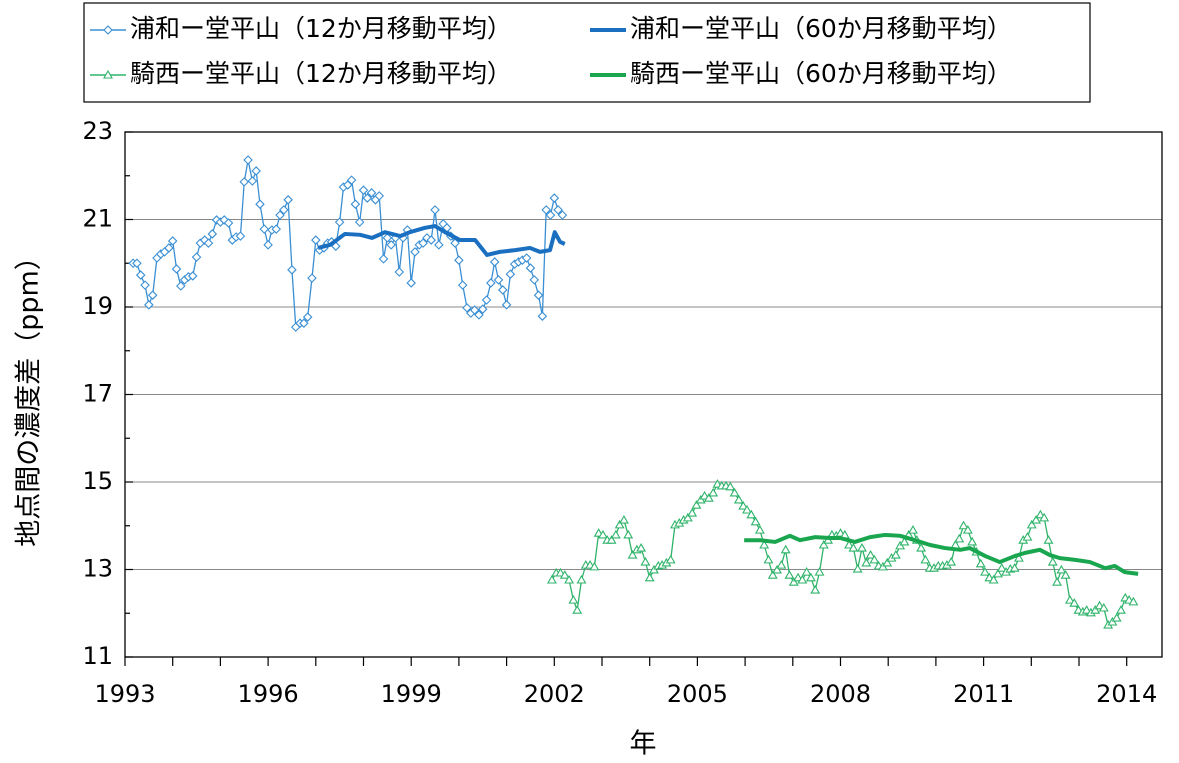  What do you see at coordinates (97, 219) in the screenshot?
I see `y-tick-label: 21` at bounding box center [97, 219].